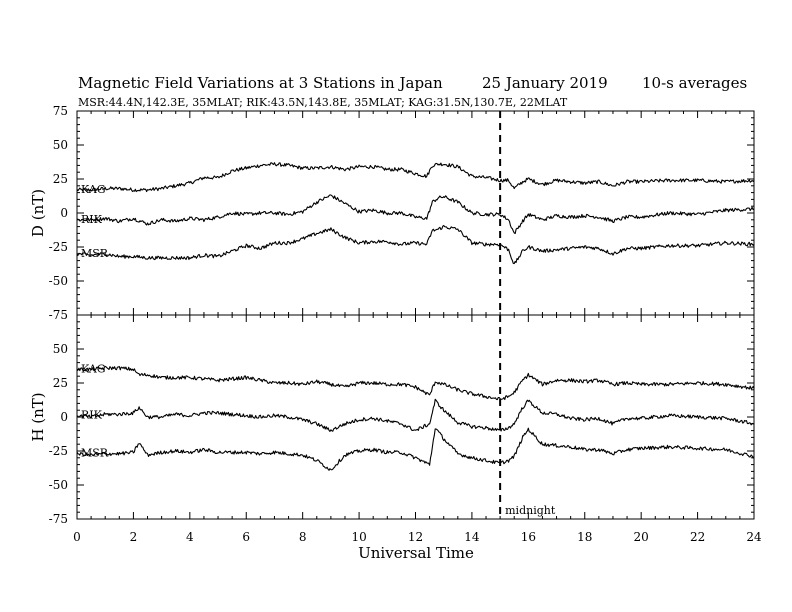 The image size is (792, 612). Describe the element at coordinates (415, 415) in the screenshot. I see `series-line-rik-h` at that location.